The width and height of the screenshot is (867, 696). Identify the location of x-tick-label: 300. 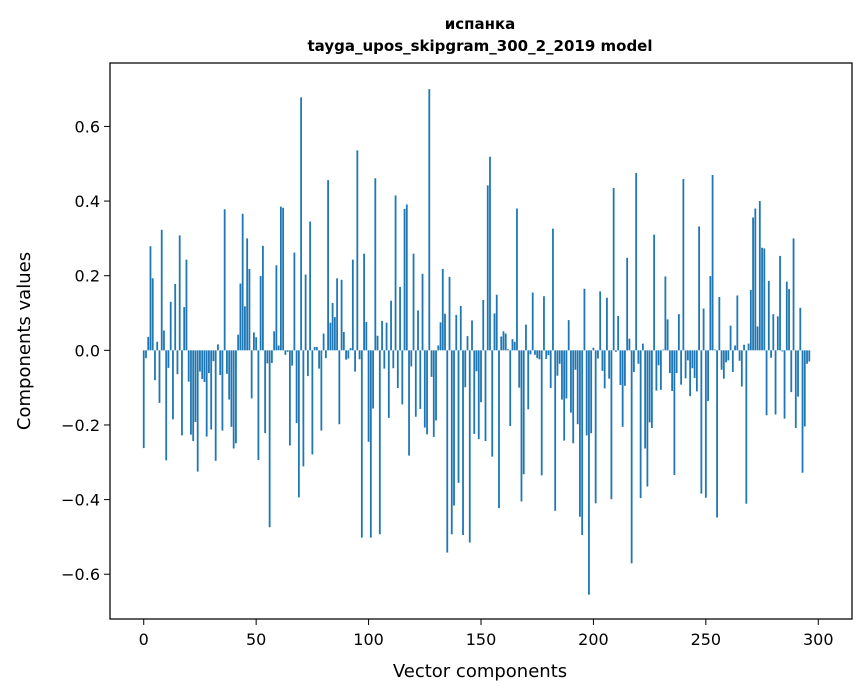
(818, 639).